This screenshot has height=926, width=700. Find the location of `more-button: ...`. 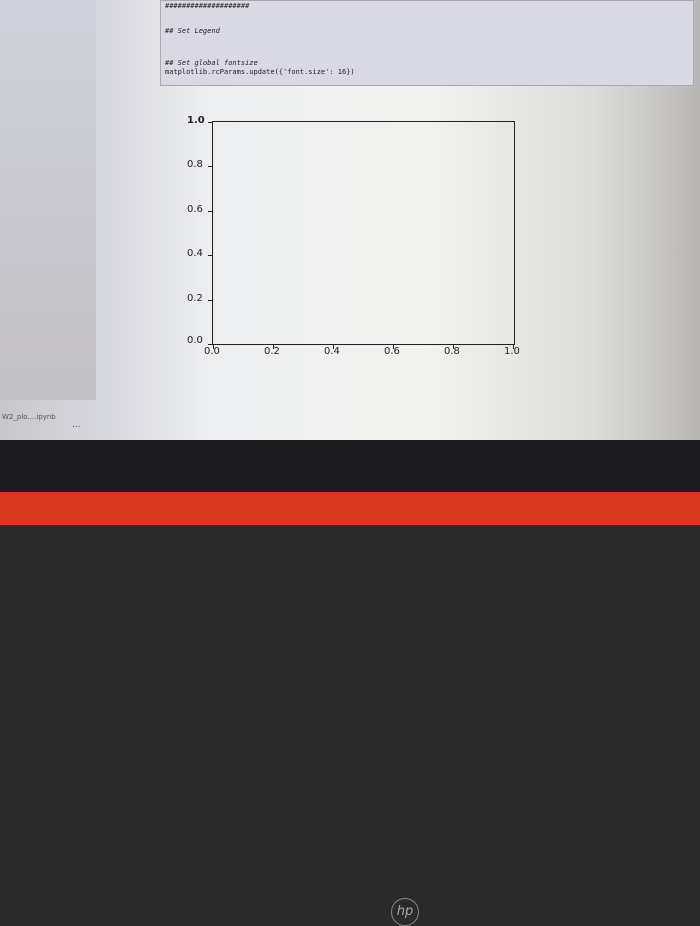

more-button: ... is located at coordinates (76, 425).